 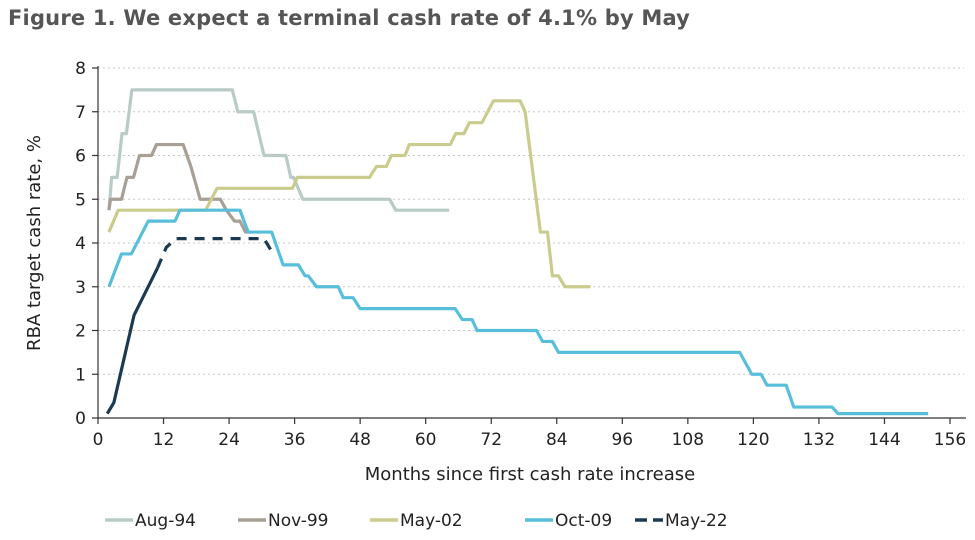 What do you see at coordinates (819, 440) in the screenshot?
I see `x-tick-label: 132` at bounding box center [819, 440].